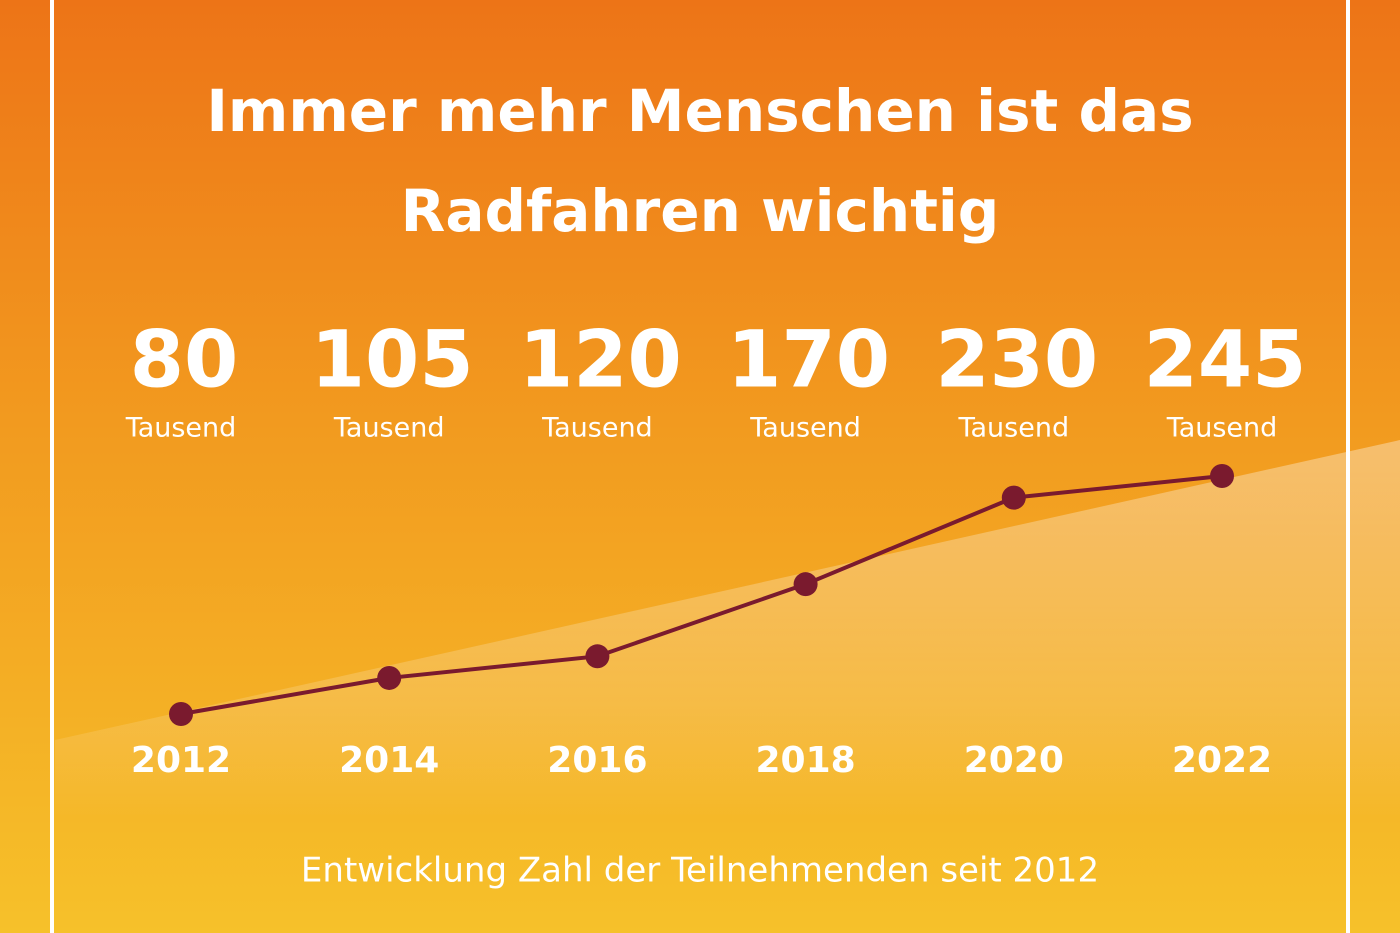 The width and height of the screenshot is (1400, 933). I want to click on value-label: 230, so click(1016, 360).